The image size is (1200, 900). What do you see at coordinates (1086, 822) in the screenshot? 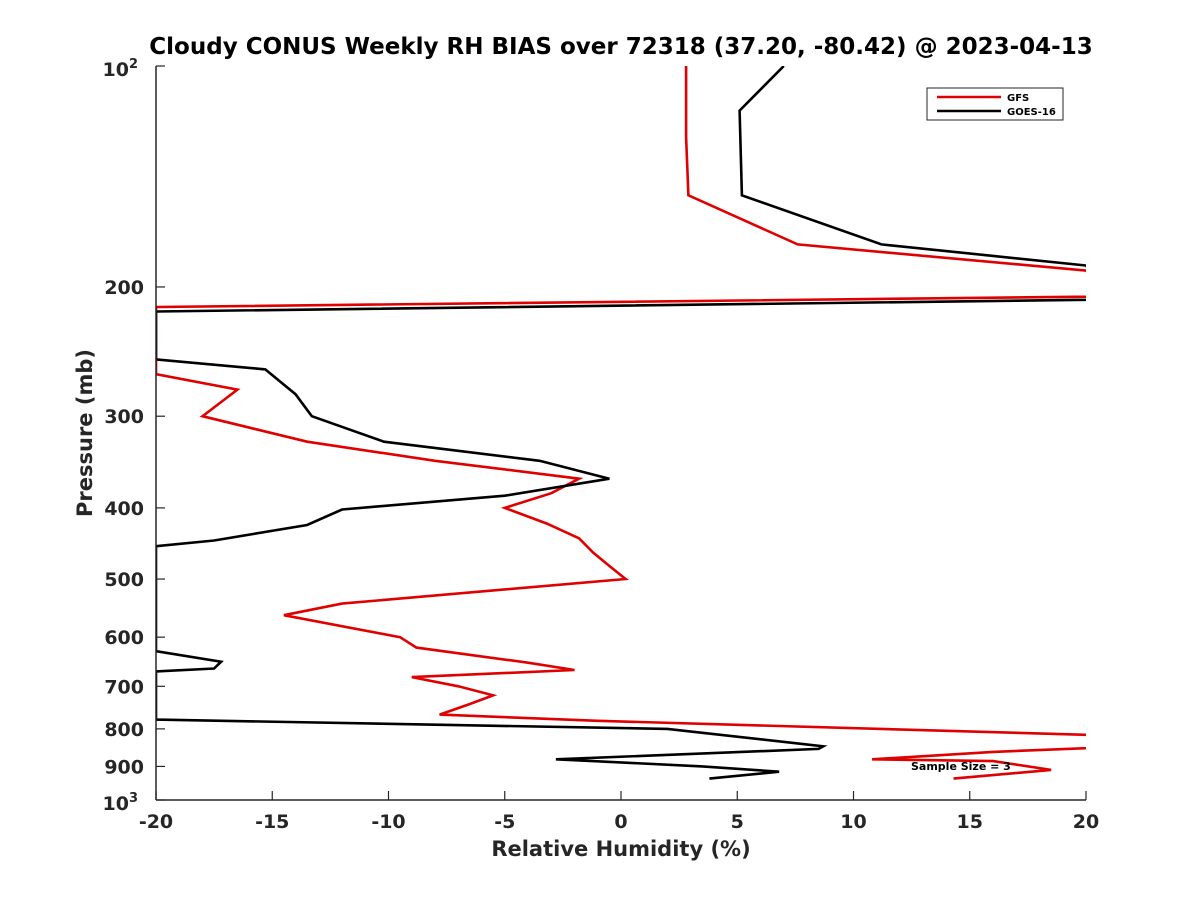
I see `x-tick-label: 20` at bounding box center [1086, 822].